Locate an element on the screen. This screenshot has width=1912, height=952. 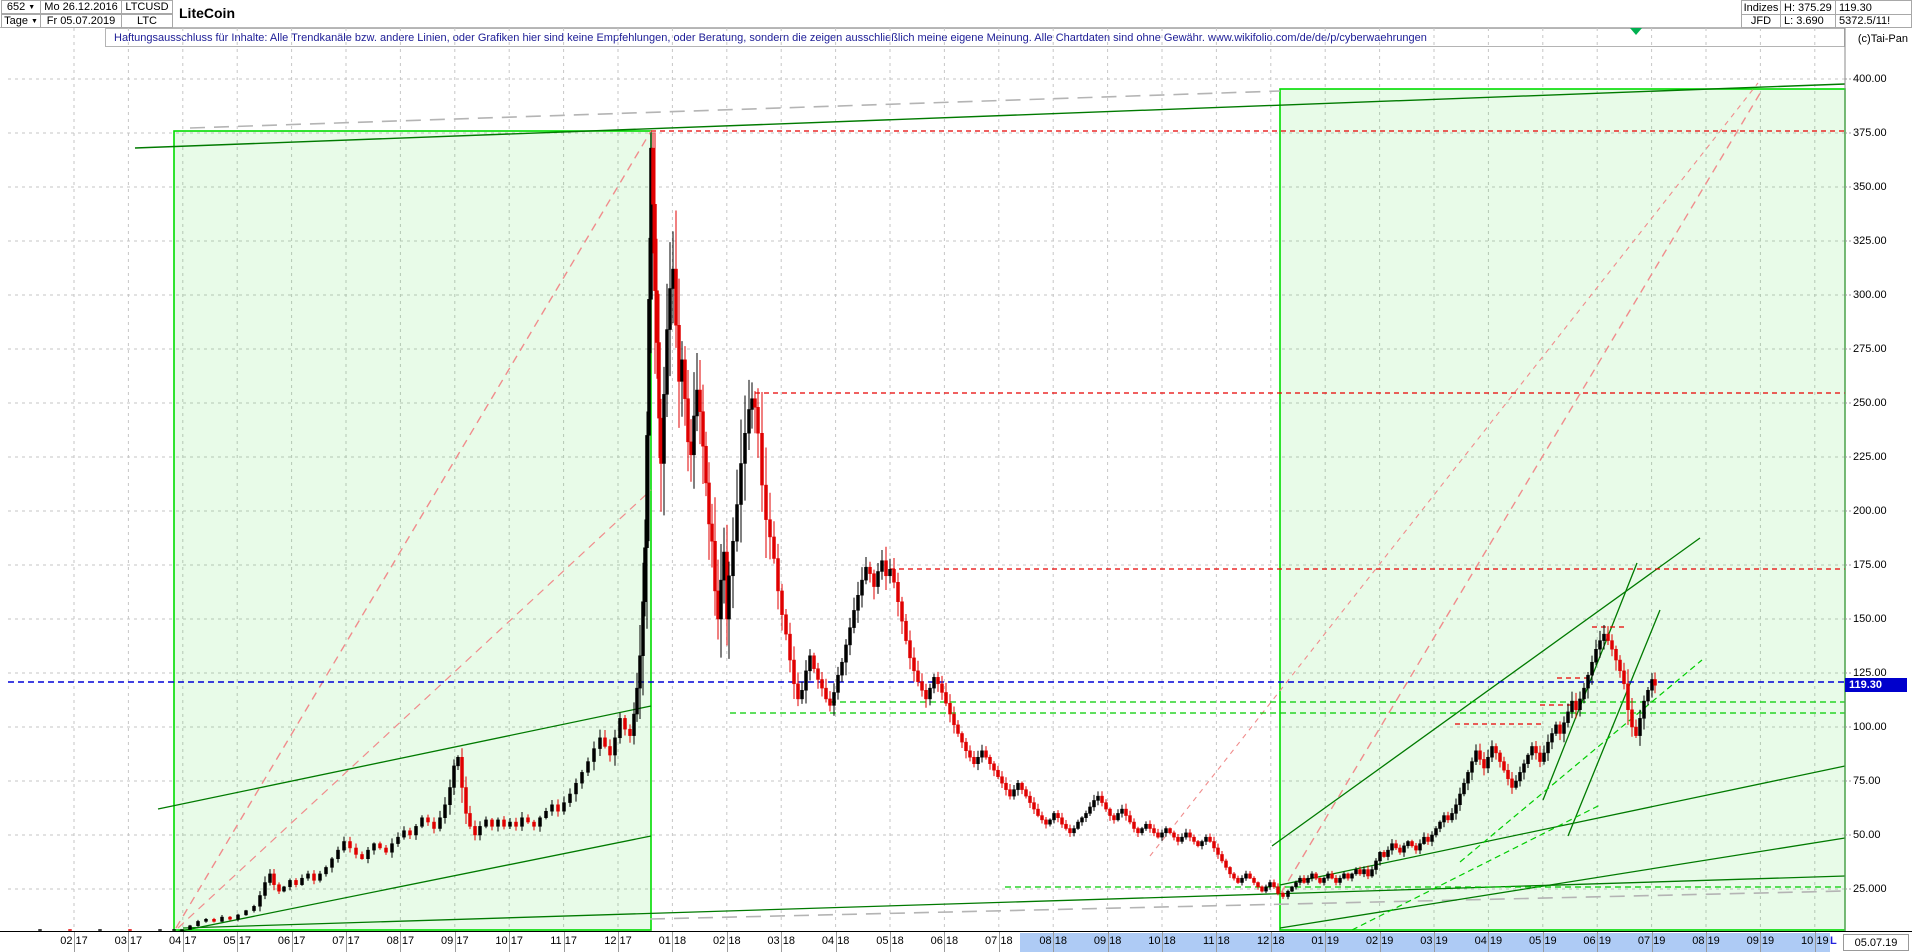
price-axis-label: 225.00 is located at coordinates (1870, 457).